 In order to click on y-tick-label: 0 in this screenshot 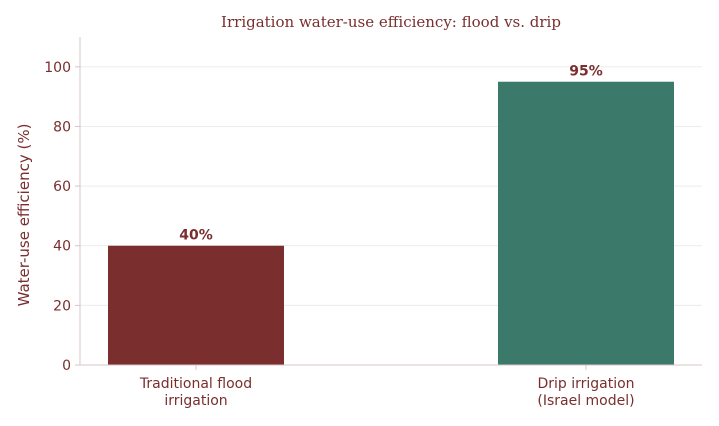, I will do `click(66, 366)`.